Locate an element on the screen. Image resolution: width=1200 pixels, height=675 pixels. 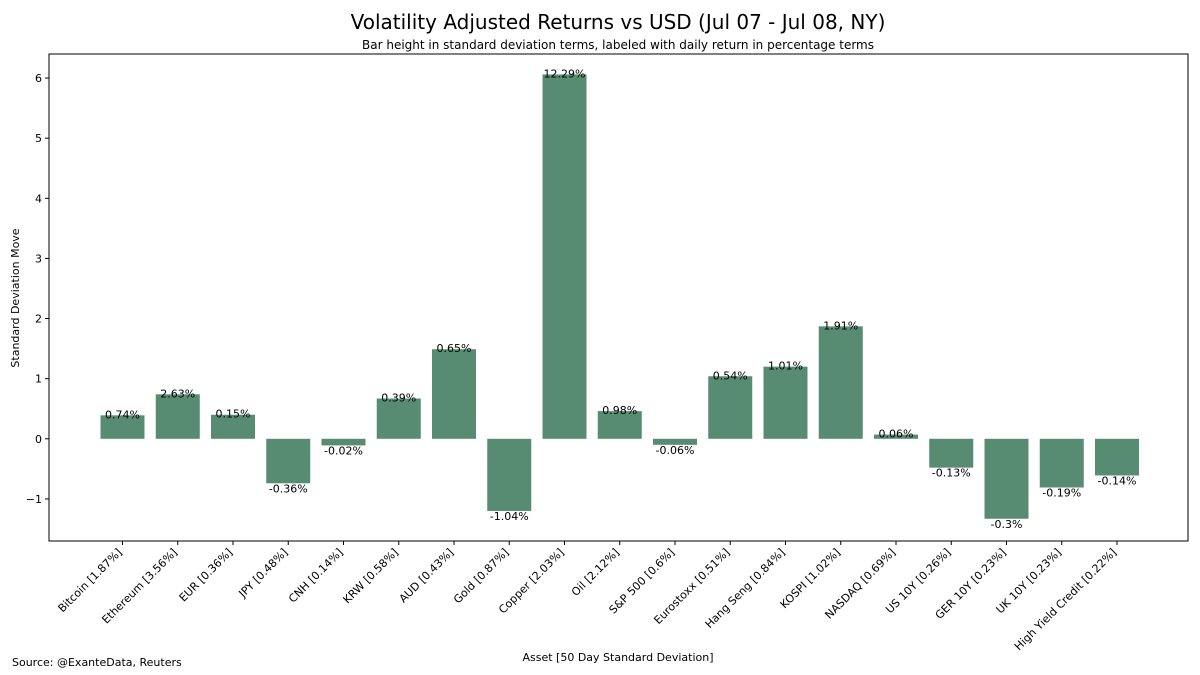
bar-value-label: 0.74% is located at coordinates (122, 414).